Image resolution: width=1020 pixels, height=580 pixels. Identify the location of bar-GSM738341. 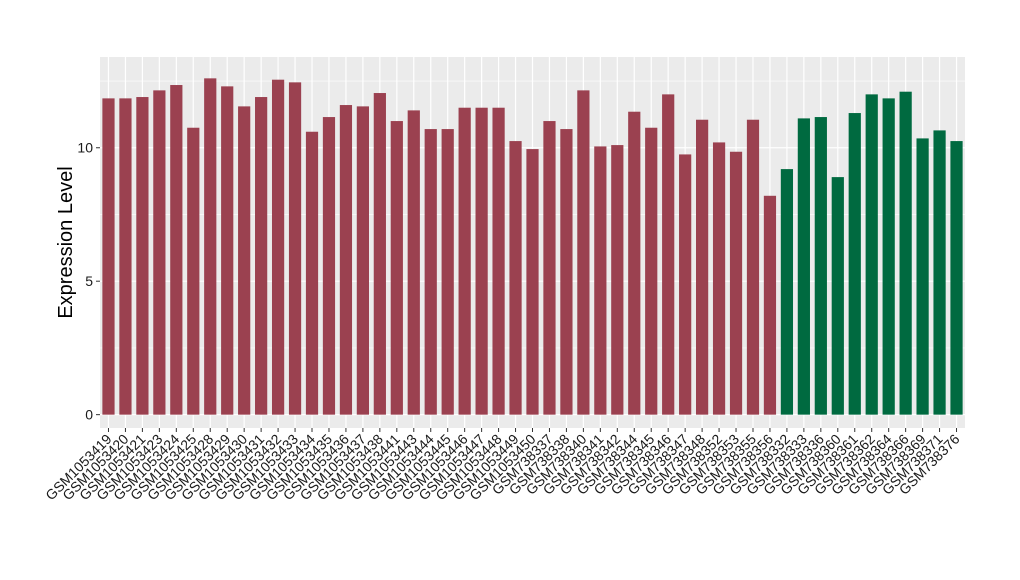
(600, 280).